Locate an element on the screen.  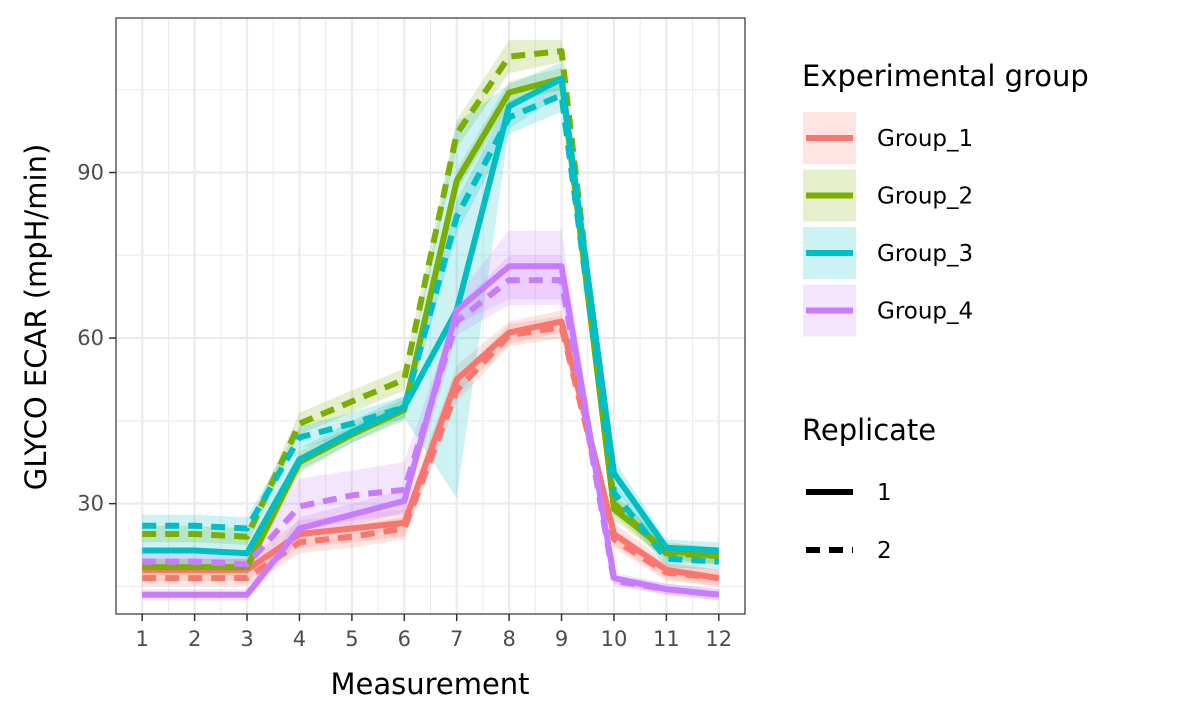
x-tick-label: 6 is located at coordinates (404, 639).